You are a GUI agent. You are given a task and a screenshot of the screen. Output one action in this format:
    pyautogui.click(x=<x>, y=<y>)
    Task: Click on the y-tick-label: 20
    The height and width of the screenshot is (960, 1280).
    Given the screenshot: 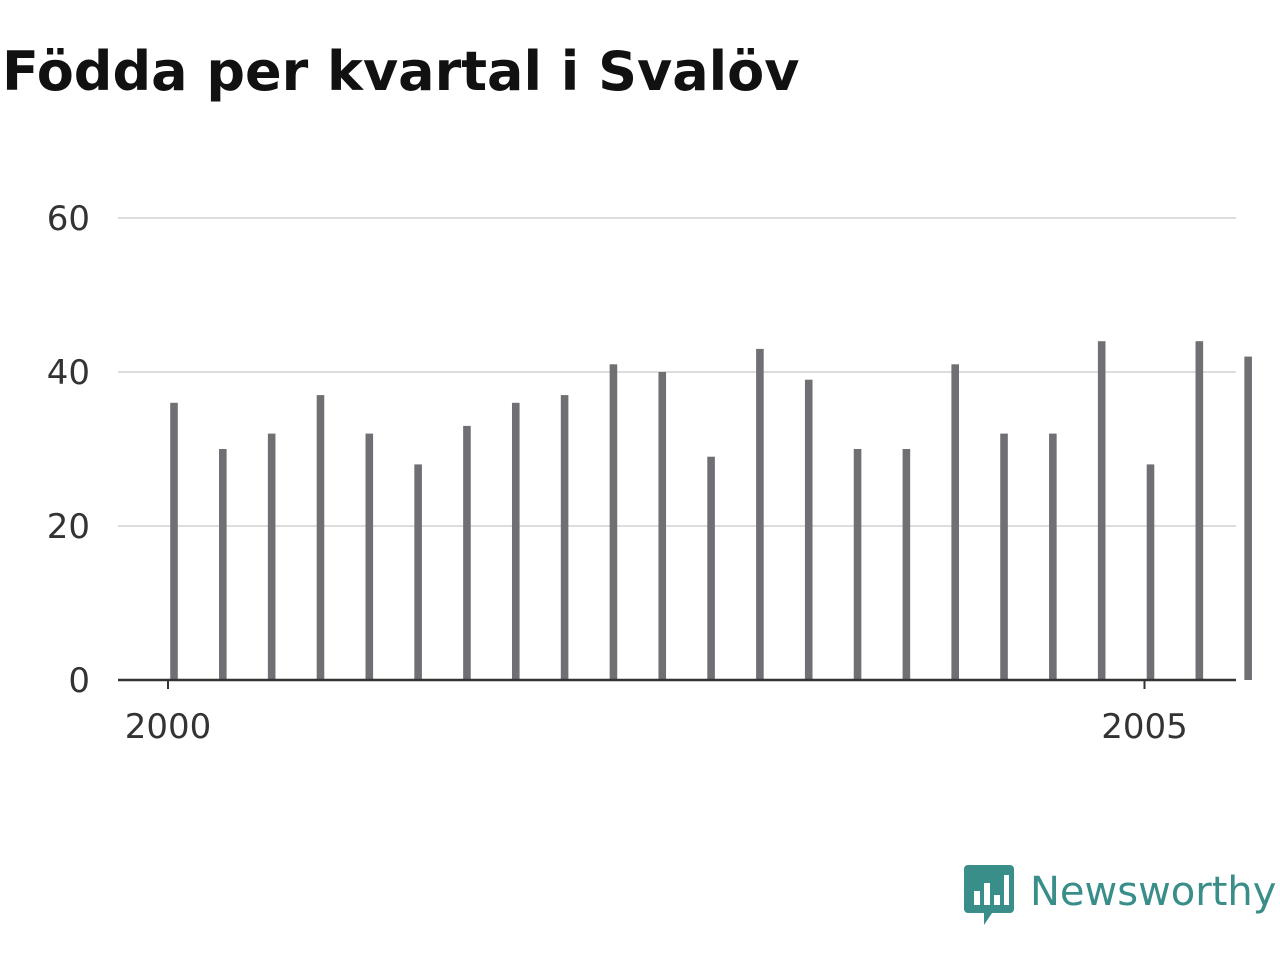 What is the action you would take?
    pyautogui.click(x=68, y=527)
    